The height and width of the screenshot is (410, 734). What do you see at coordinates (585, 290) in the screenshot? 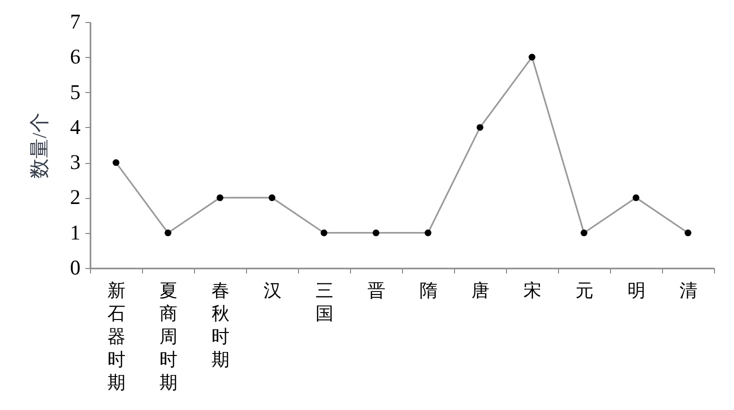
I see `x-tick-label: 元` at bounding box center [585, 290].